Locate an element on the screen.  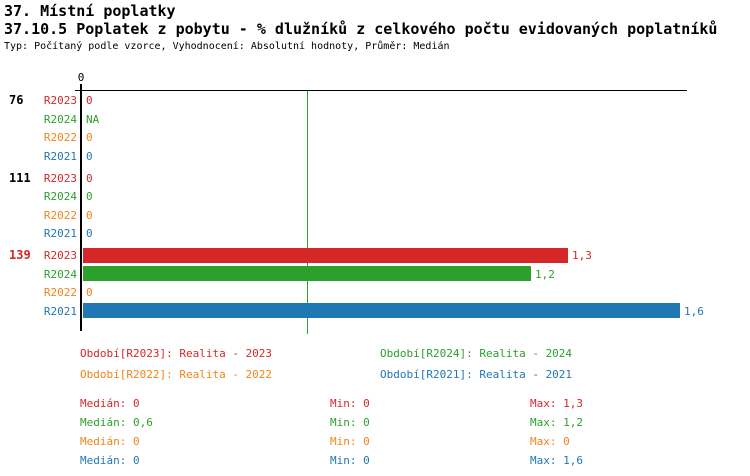
value-label: 1,2 is located at coordinates (545, 274).